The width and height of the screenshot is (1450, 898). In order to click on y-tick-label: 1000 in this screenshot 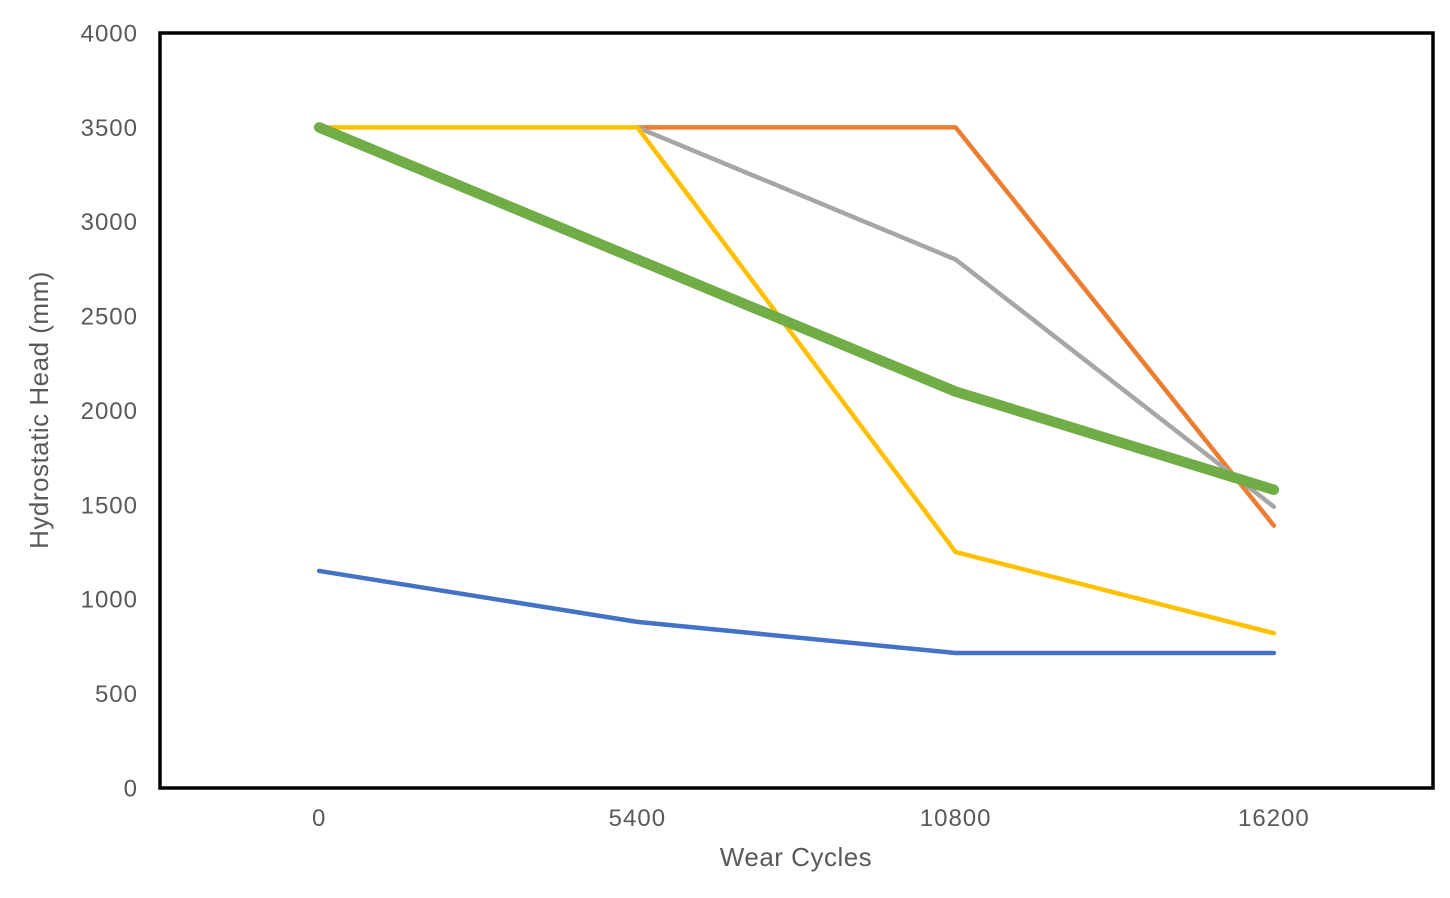, I will do `click(109, 600)`.